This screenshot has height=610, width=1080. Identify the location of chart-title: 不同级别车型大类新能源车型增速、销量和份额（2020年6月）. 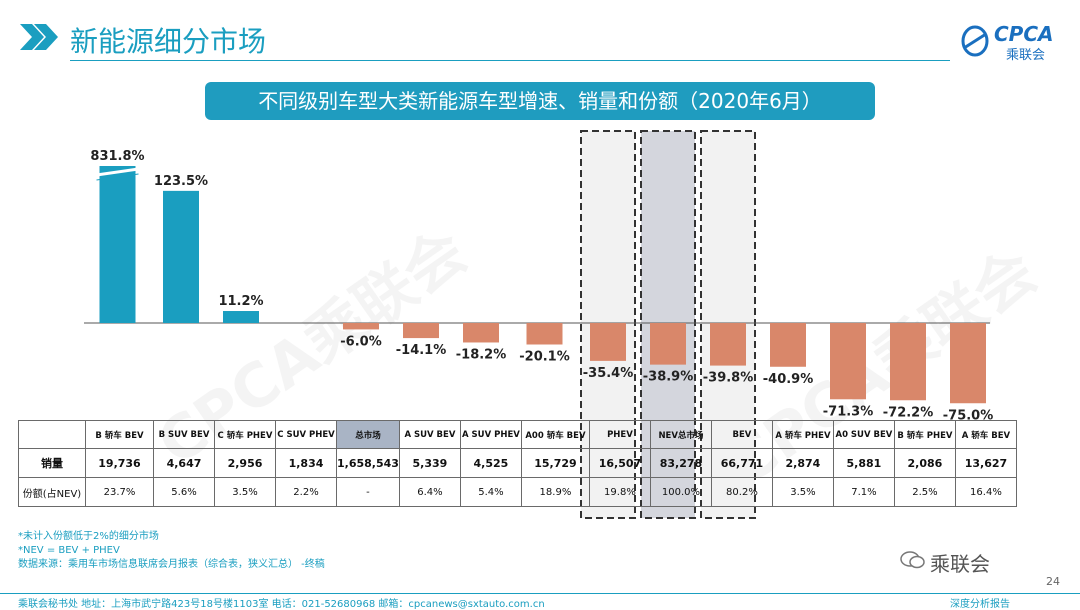
(540, 101).